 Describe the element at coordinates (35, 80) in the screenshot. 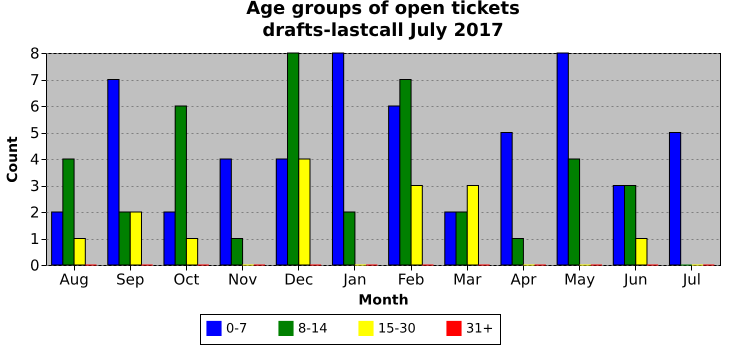

I see `y-tick-label: 7` at that location.